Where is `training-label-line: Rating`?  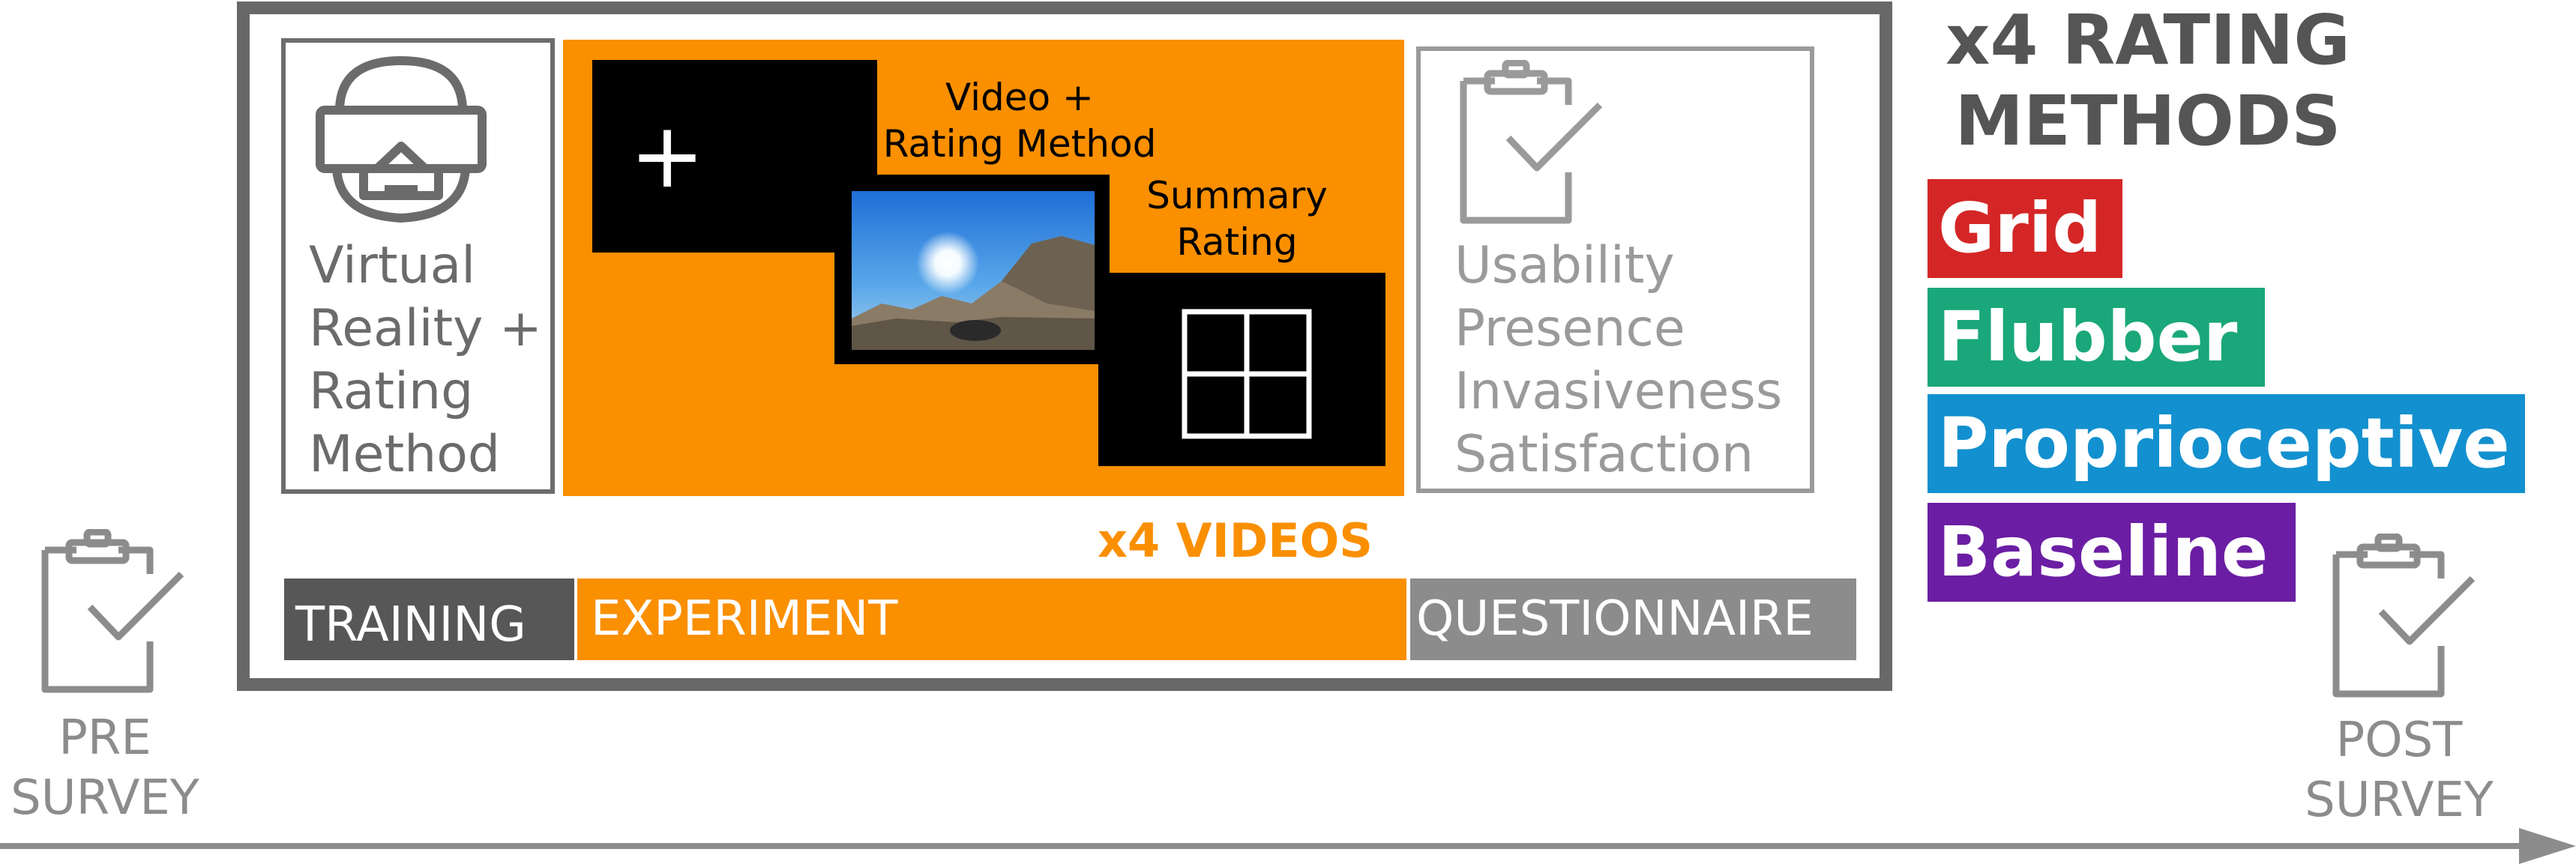
training-label-line: Rating is located at coordinates (391, 392).